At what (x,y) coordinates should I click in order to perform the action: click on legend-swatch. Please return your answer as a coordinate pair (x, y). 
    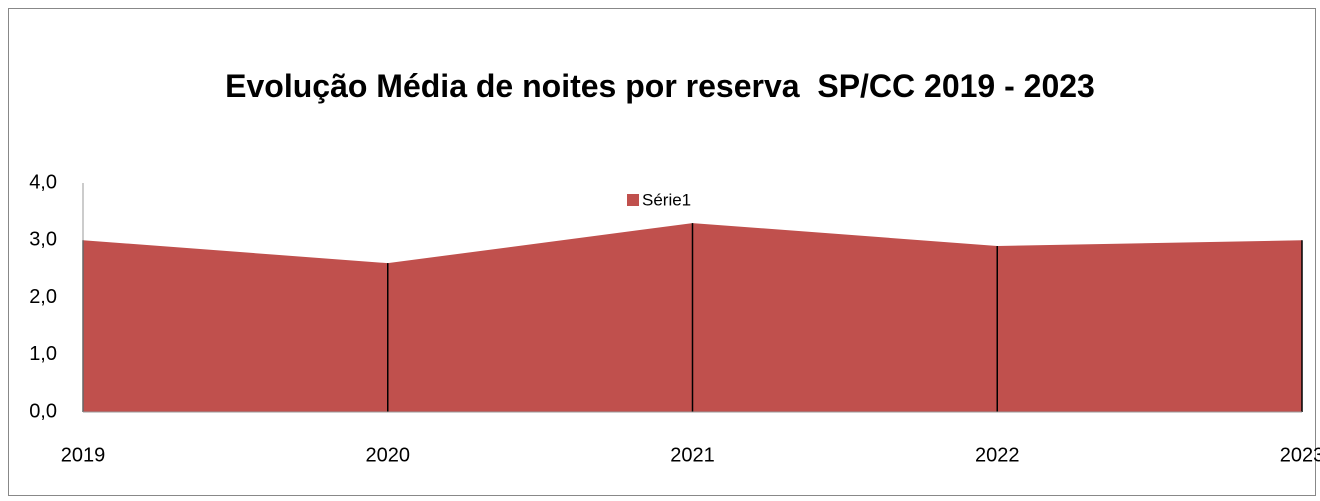
    Looking at the image, I should click on (633, 200).